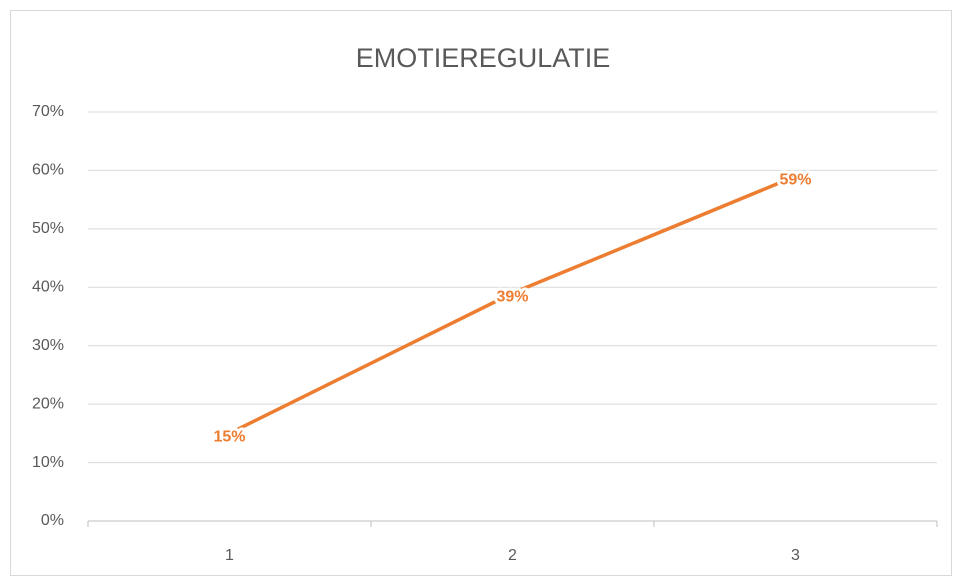 Image resolution: width=953 pixels, height=577 pixels. Describe the element at coordinates (512, 555) in the screenshot. I see `x-tick-label: 2` at that location.